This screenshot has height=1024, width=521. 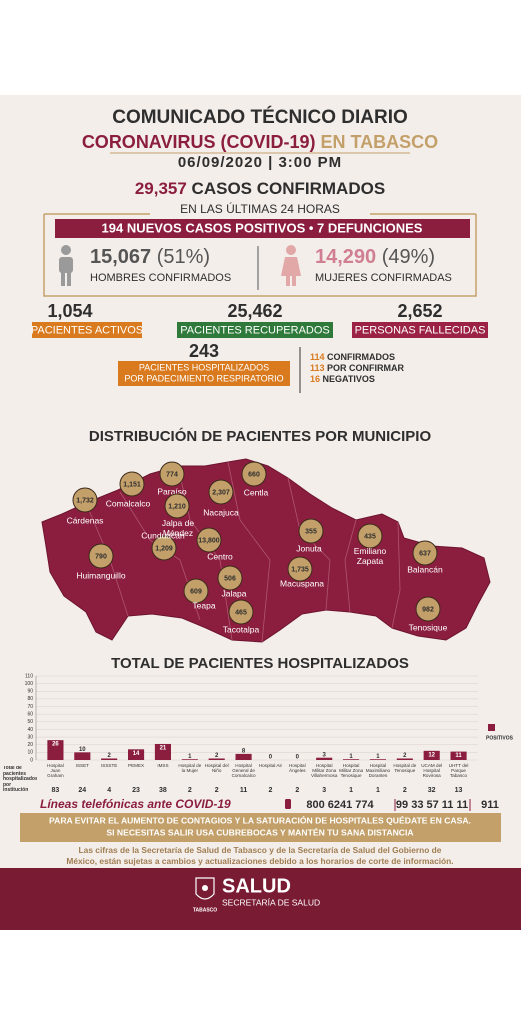 What do you see at coordinates (136, 790) in the screenshot?
I see `total-value: 23` at bounding box center [136, 790].